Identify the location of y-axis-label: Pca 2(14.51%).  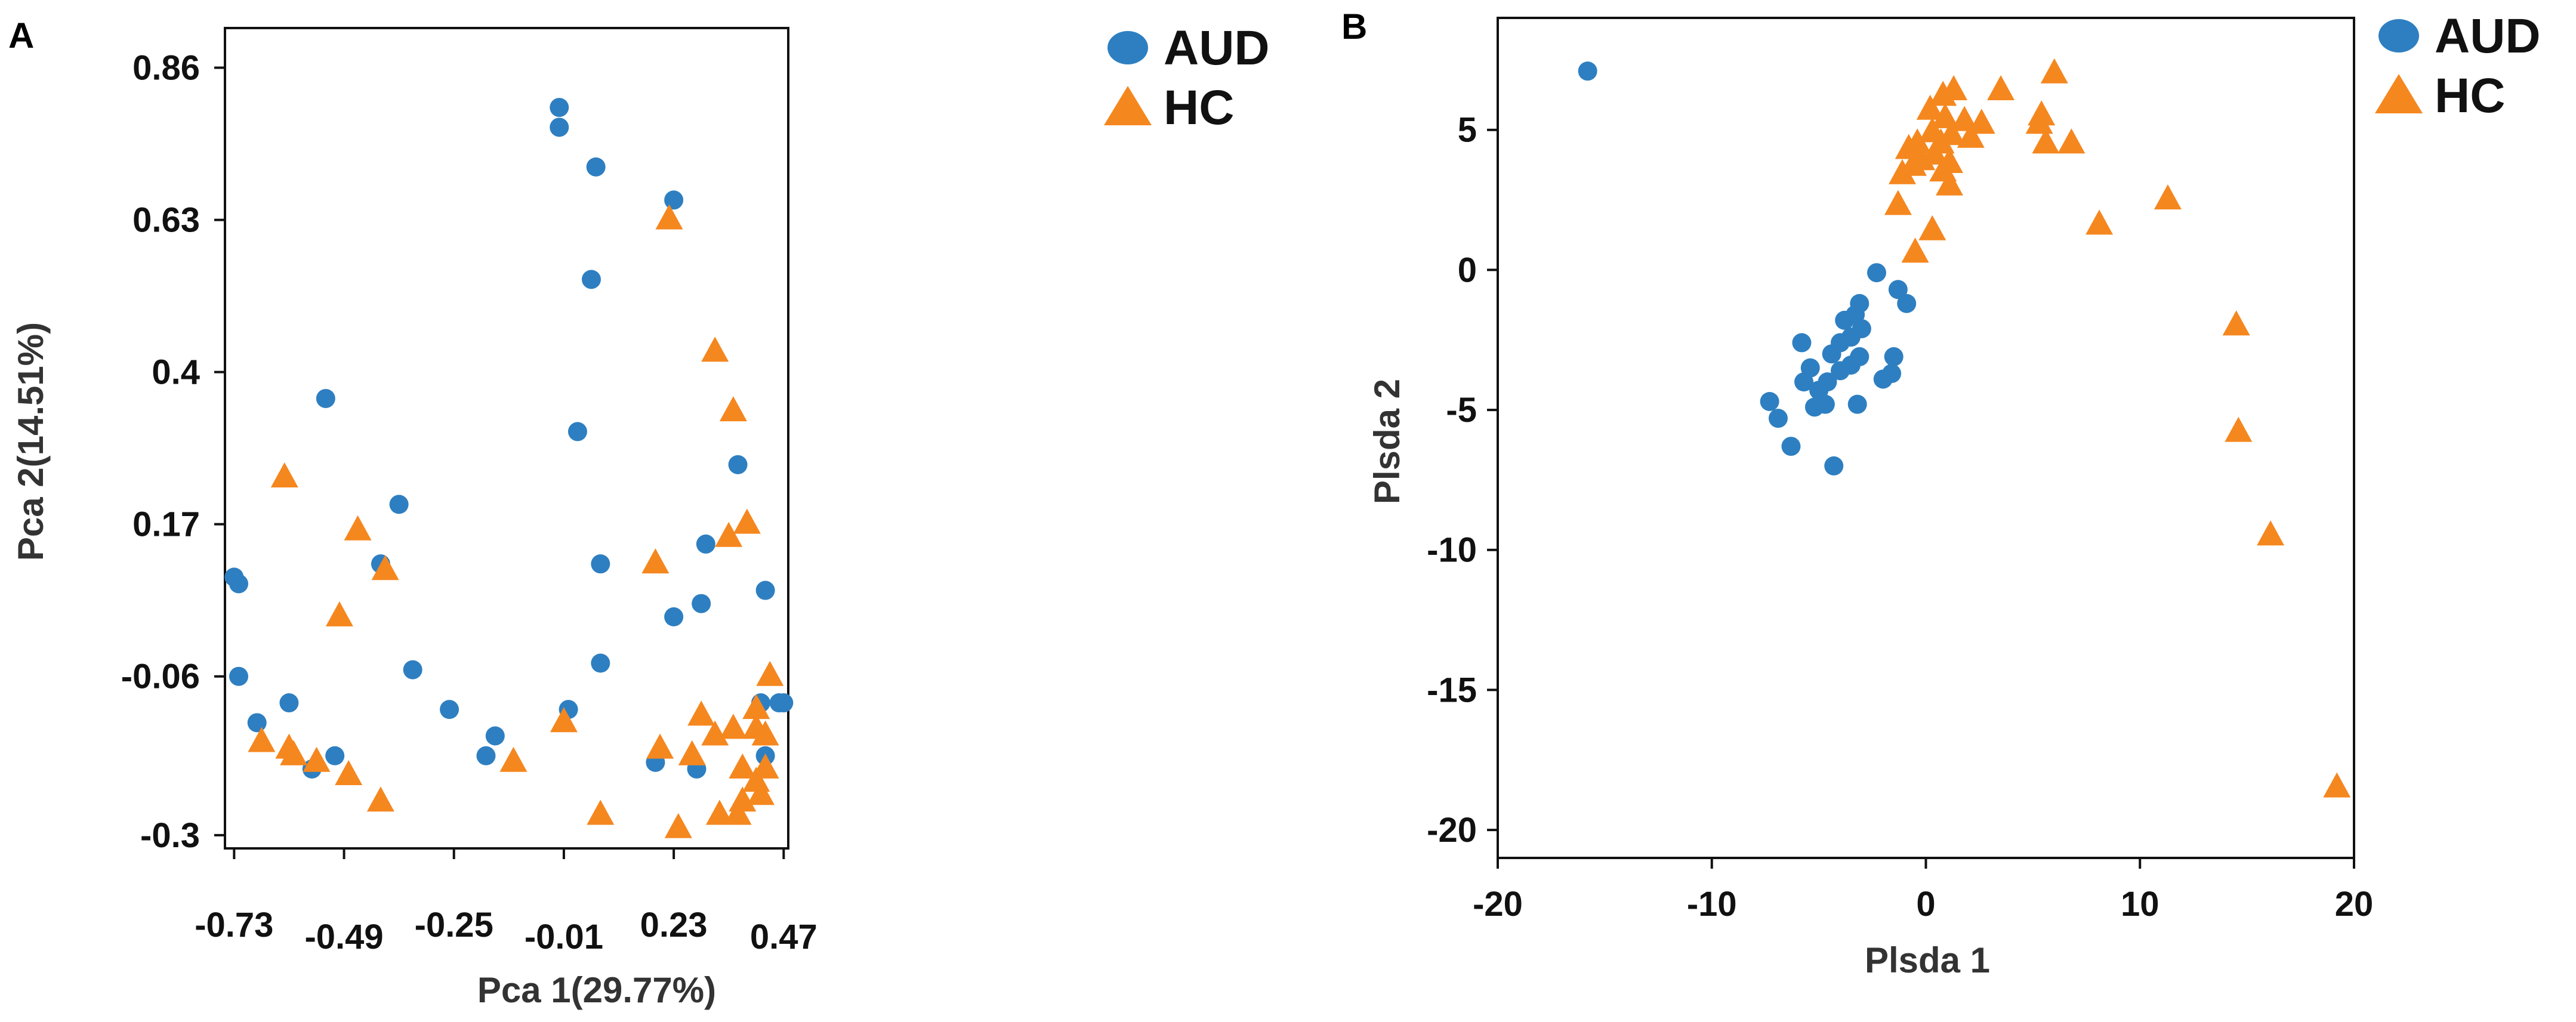
(31, 442).